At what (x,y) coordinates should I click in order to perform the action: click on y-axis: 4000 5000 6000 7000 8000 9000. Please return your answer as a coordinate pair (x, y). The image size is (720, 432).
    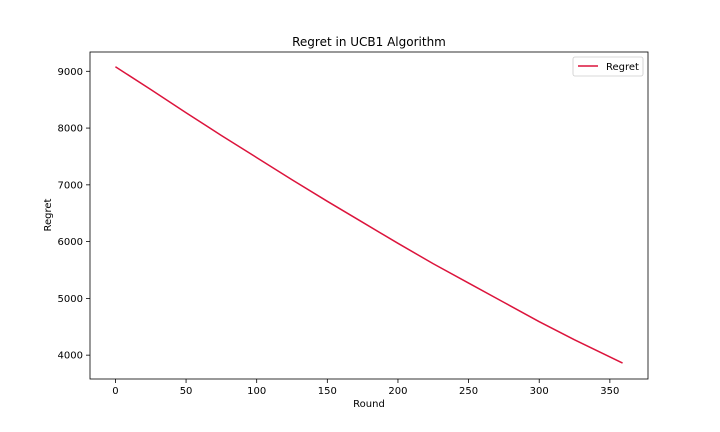
    Looking at the image, I should click on (74, 214).